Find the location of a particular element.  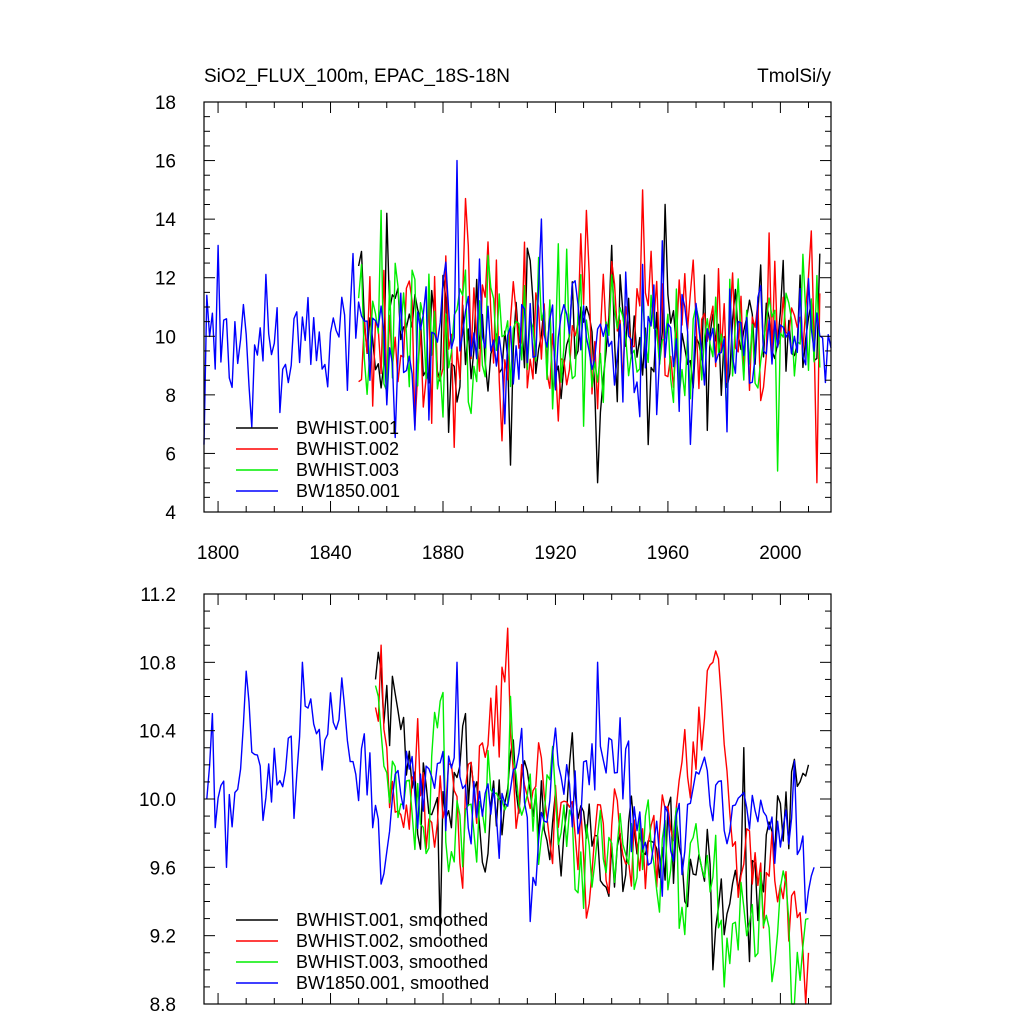

y-tick-label: 8.8 is located at coordinates (163, 1005).